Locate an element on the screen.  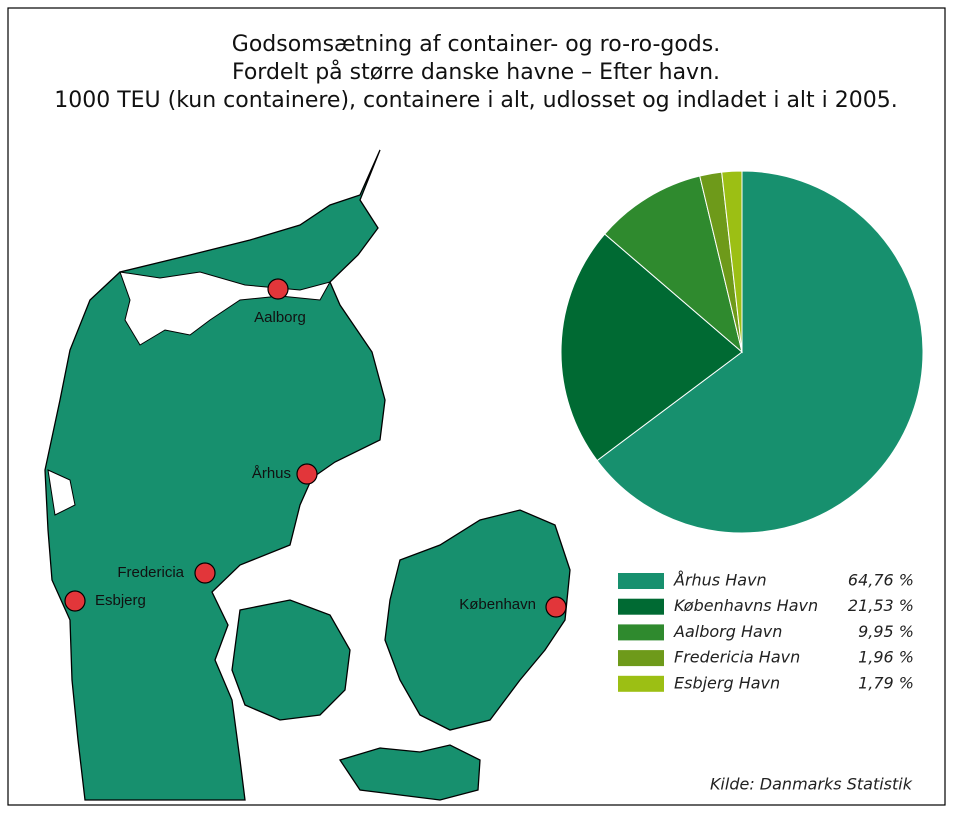
legend-value: 9,95 % is located at coordinates (886, 631).